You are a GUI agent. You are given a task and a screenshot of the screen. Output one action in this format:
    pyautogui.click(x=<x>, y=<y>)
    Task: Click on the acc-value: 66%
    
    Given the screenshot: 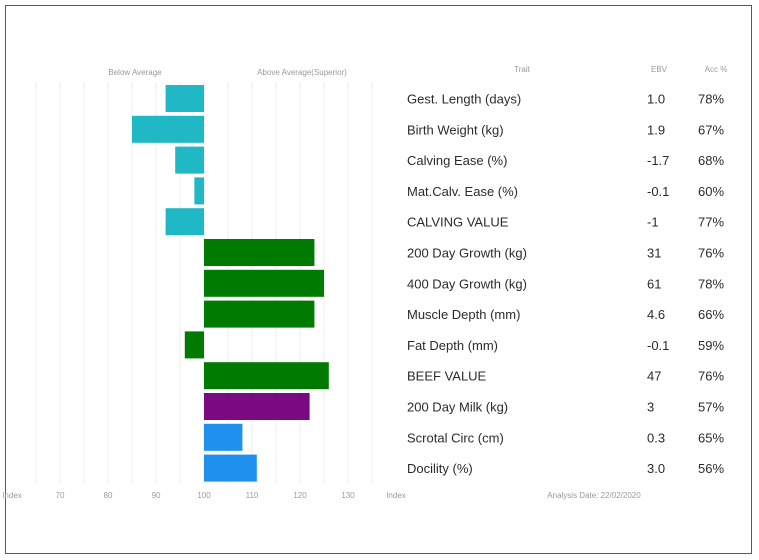 What is the action you would take?
    pyautogui.click(x=711, y=314)
    